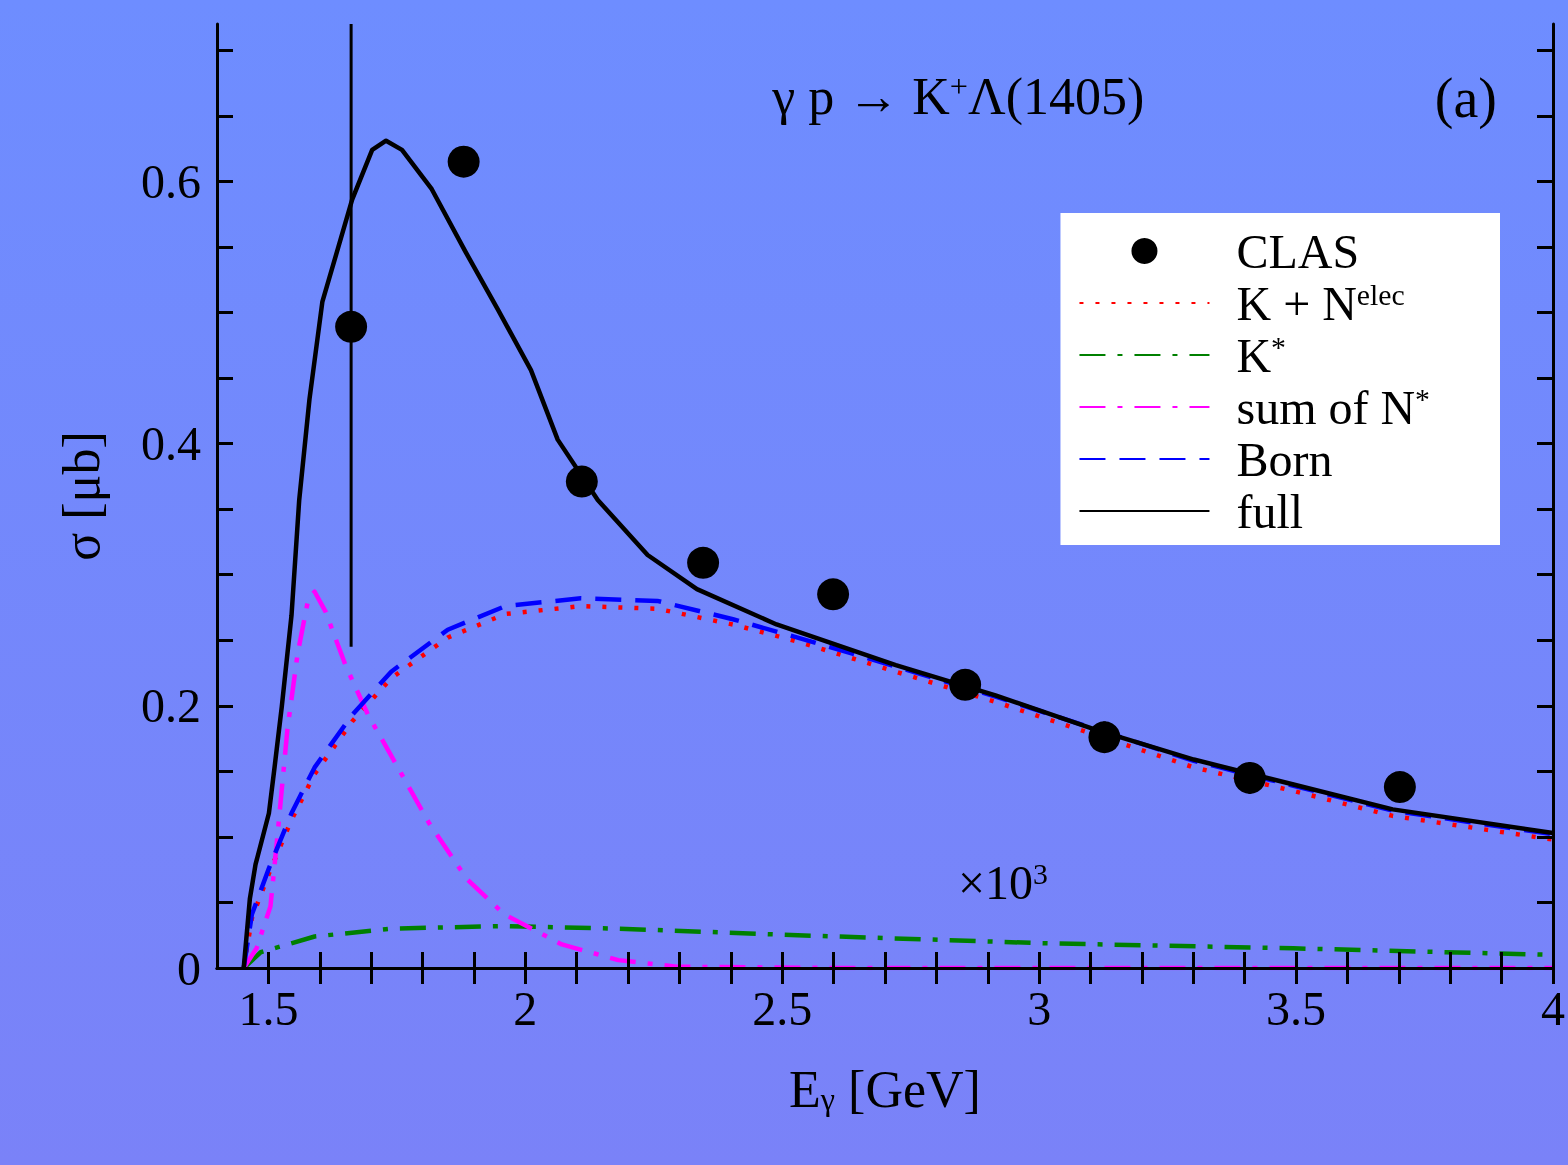 The width and height of the screenshot is (1568, 1165). Describe the element at coordinates (1039, 1008) in the screenshot. I see `x-tick-label: 3` at that location.